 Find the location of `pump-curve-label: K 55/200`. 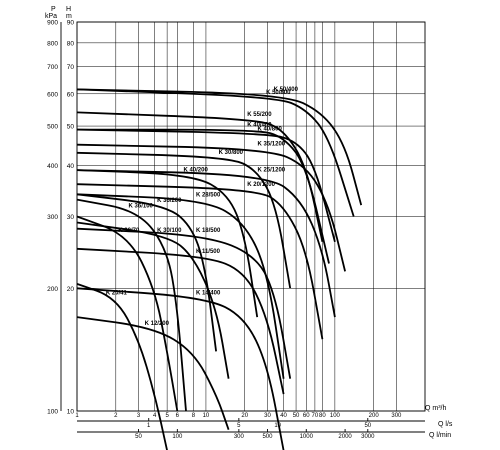

pump-curve-label: K 55/200 is located at coordinates (259, 115).